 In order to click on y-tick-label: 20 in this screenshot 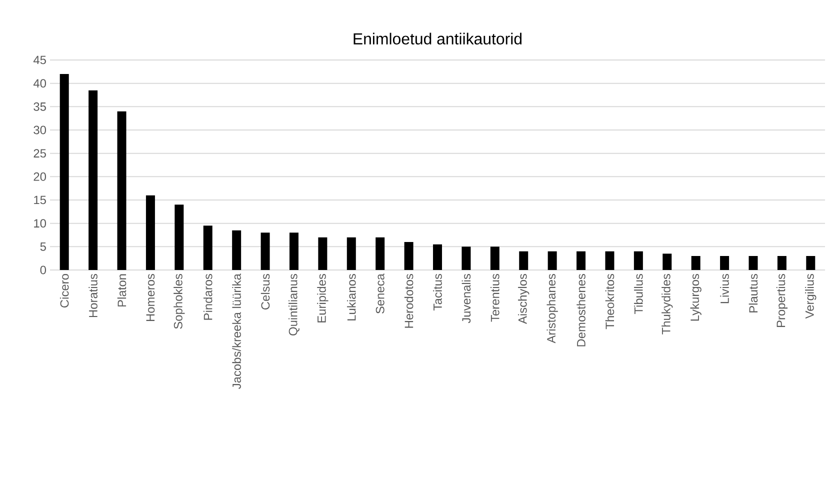, I will do `click(40, 176)`.